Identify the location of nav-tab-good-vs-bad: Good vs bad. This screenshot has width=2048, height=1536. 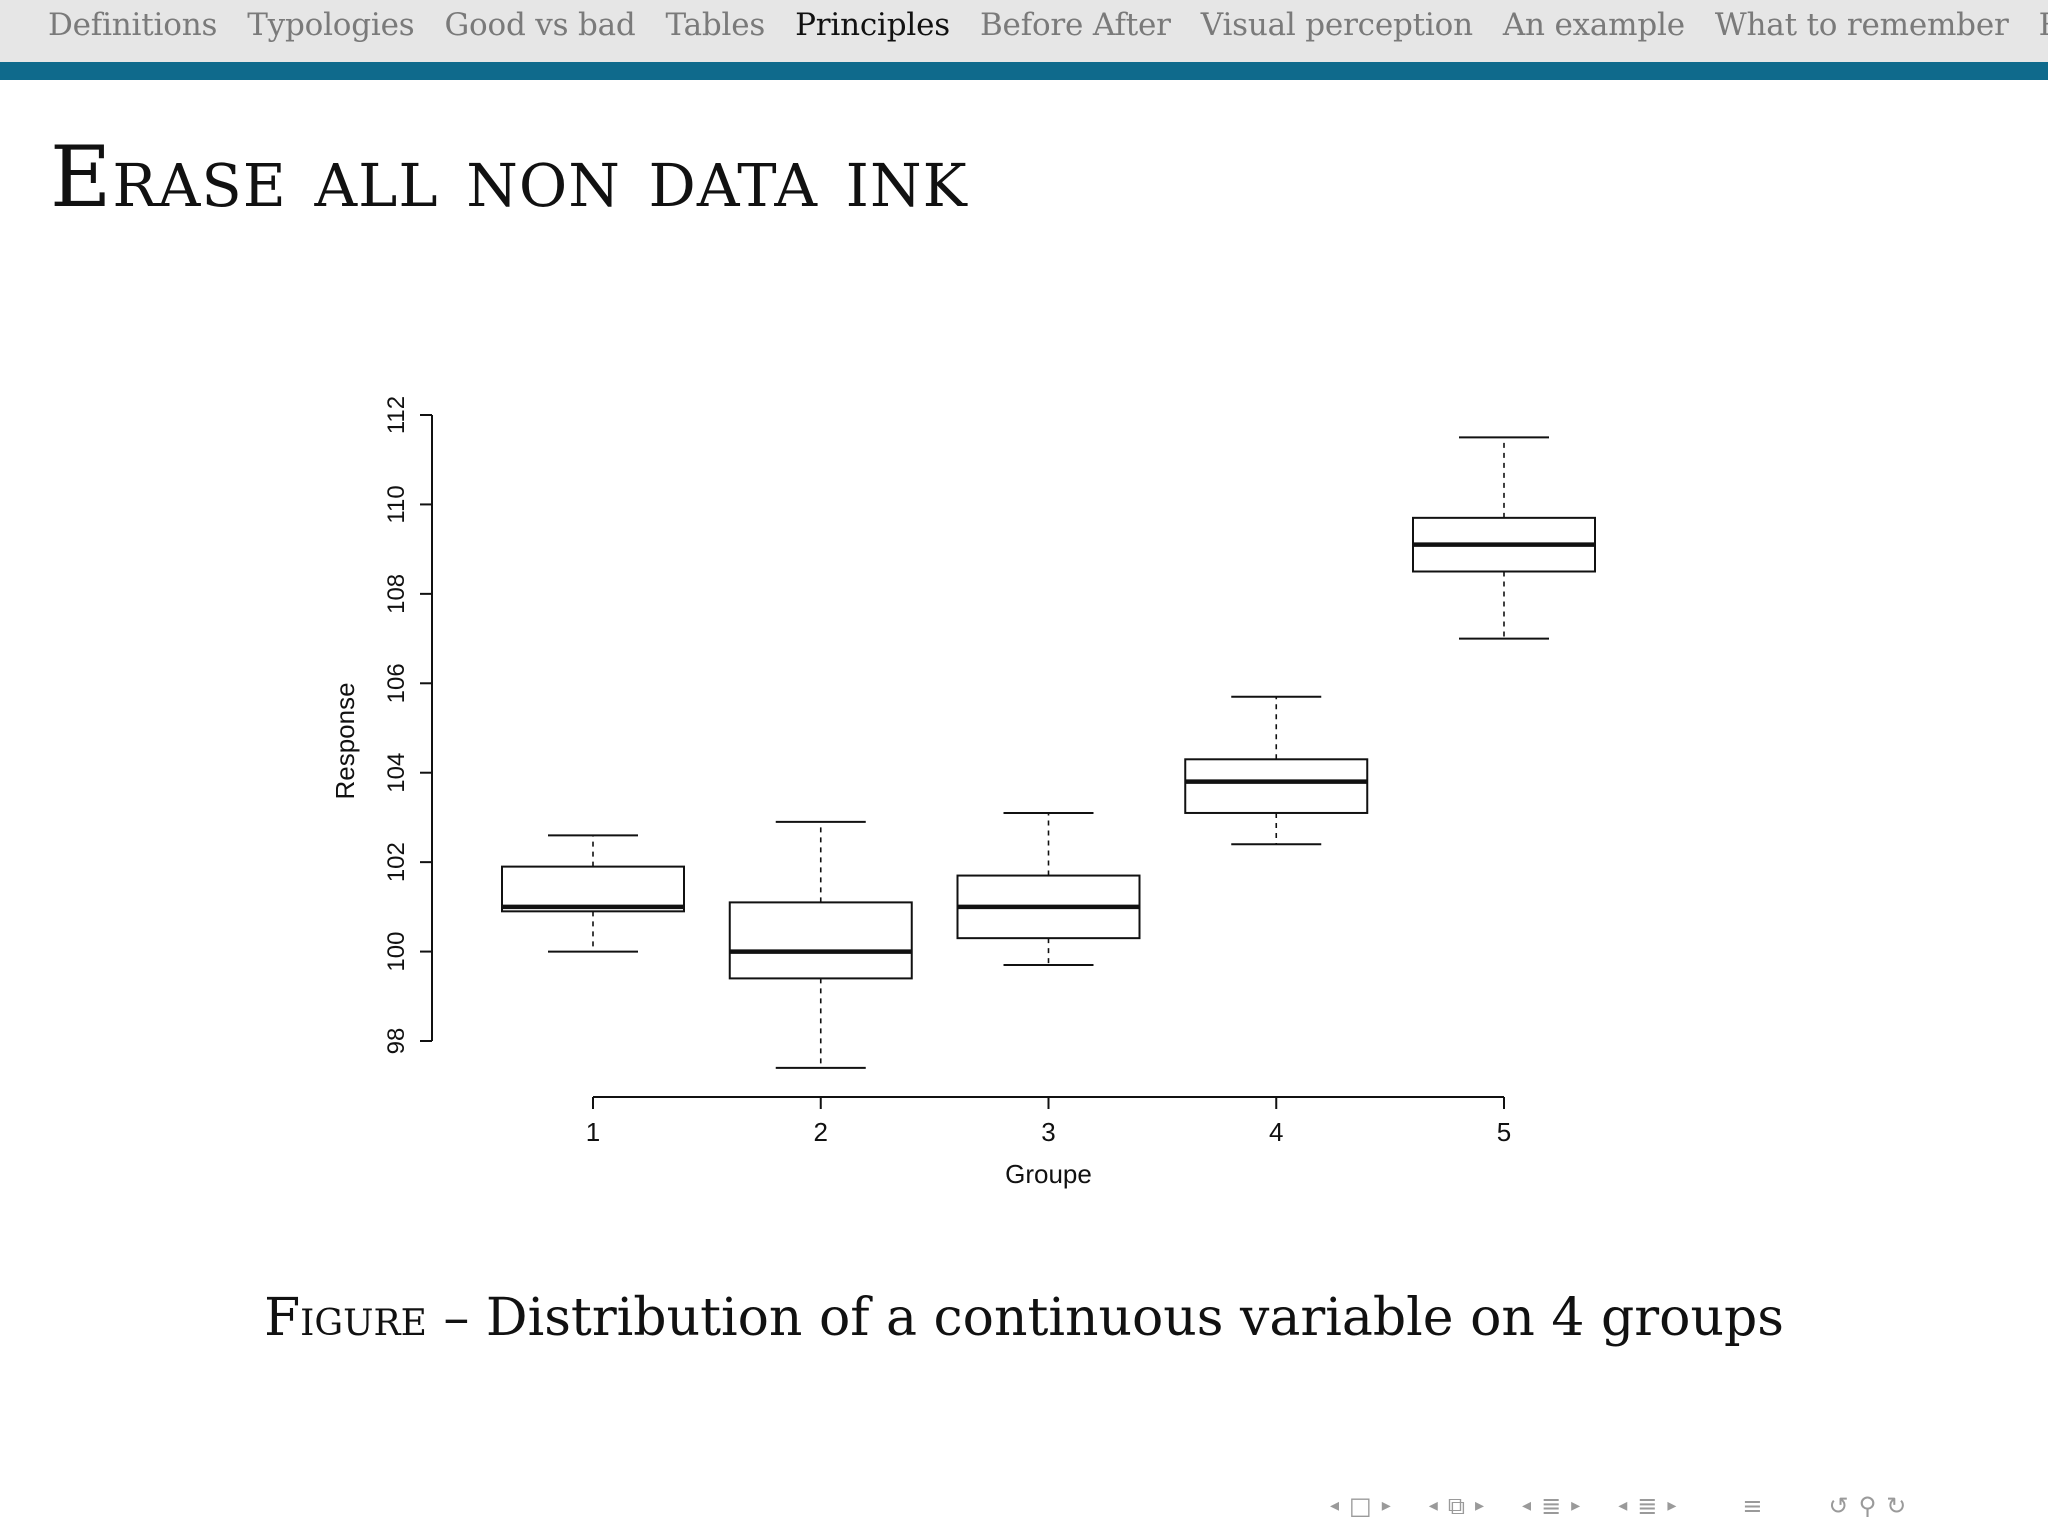
(540, 25).